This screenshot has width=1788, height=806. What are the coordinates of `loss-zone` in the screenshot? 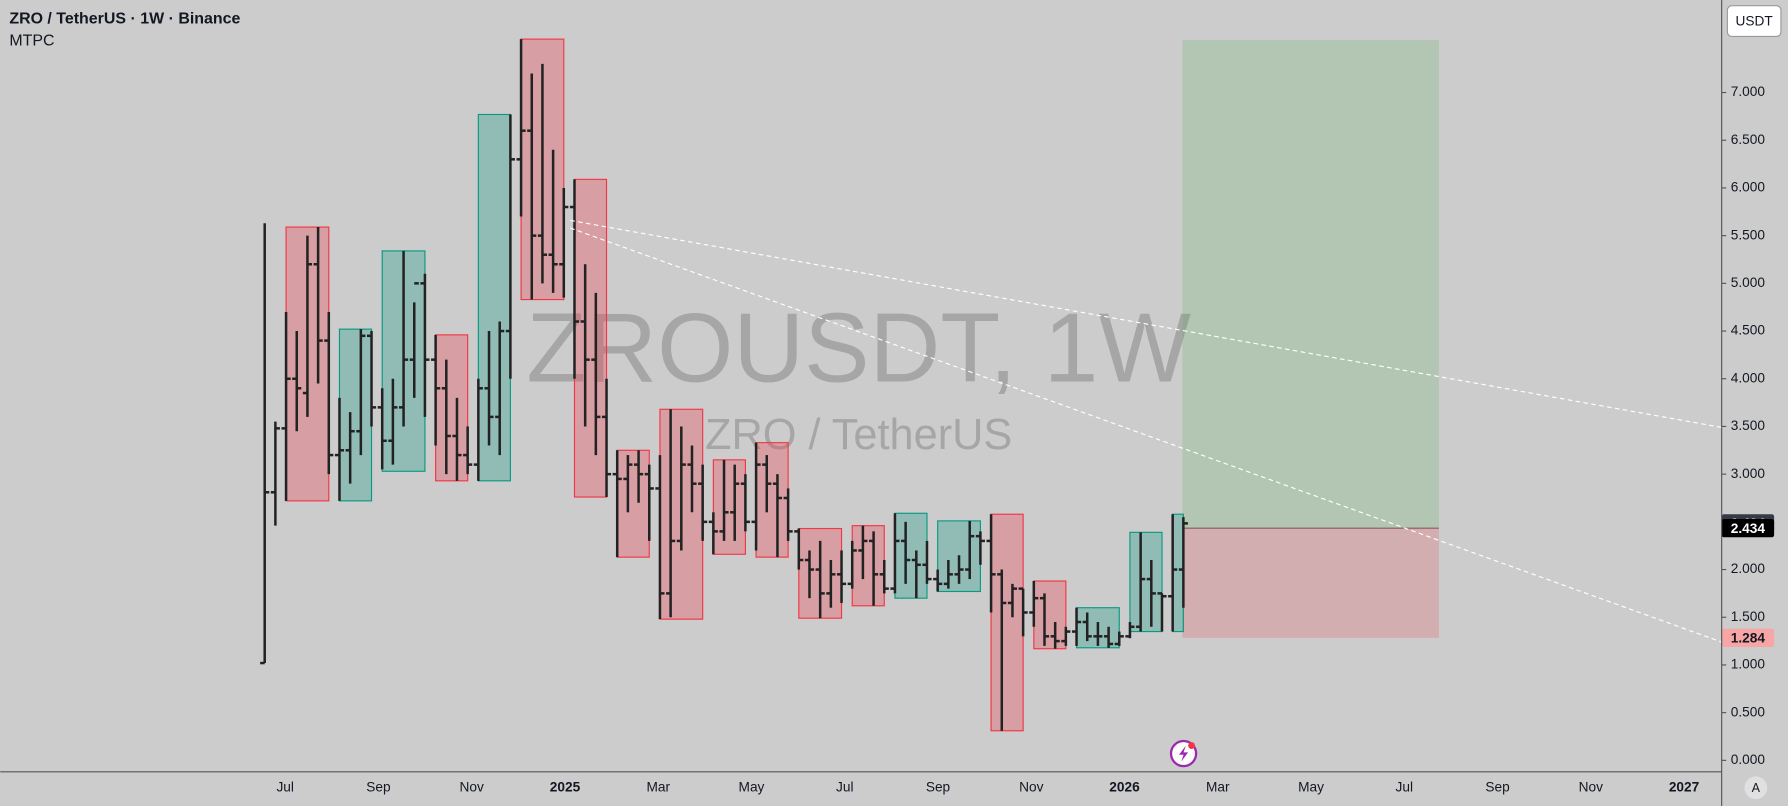 It's located at (1310, 583).